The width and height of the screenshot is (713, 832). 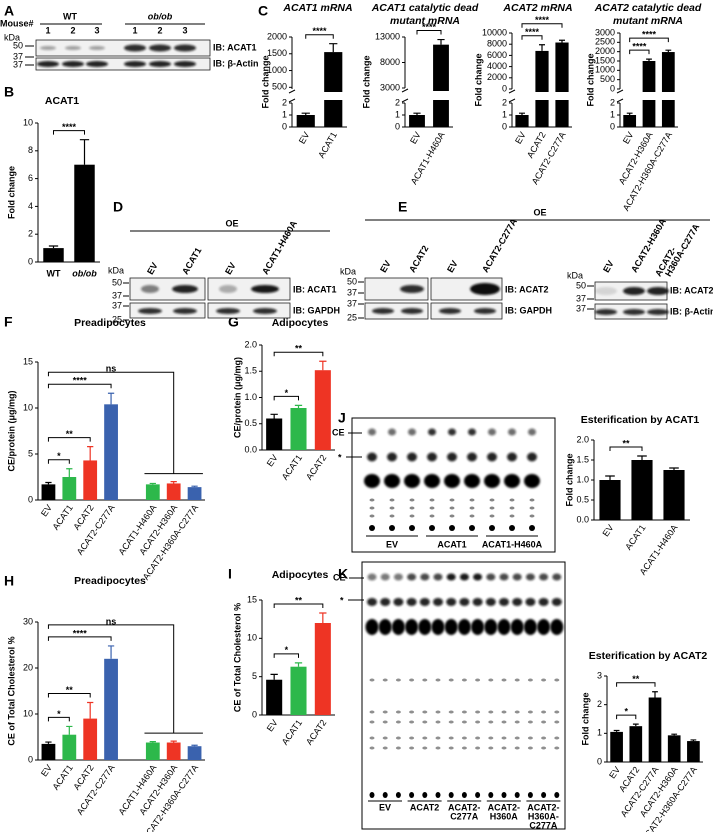 What do you see at coordinates (70, 16) in the screenshot?
I see `group-label: WT` at bounding box center [70, 16].